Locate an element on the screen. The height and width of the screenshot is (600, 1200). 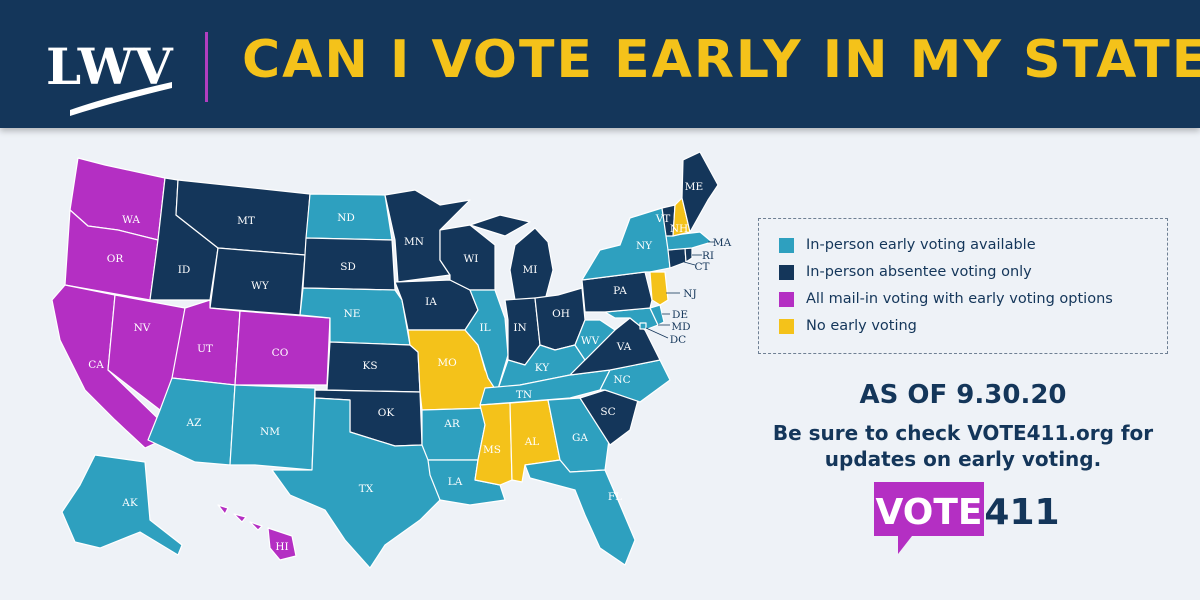
label-nm: NM is located at coordinates (270, 432).